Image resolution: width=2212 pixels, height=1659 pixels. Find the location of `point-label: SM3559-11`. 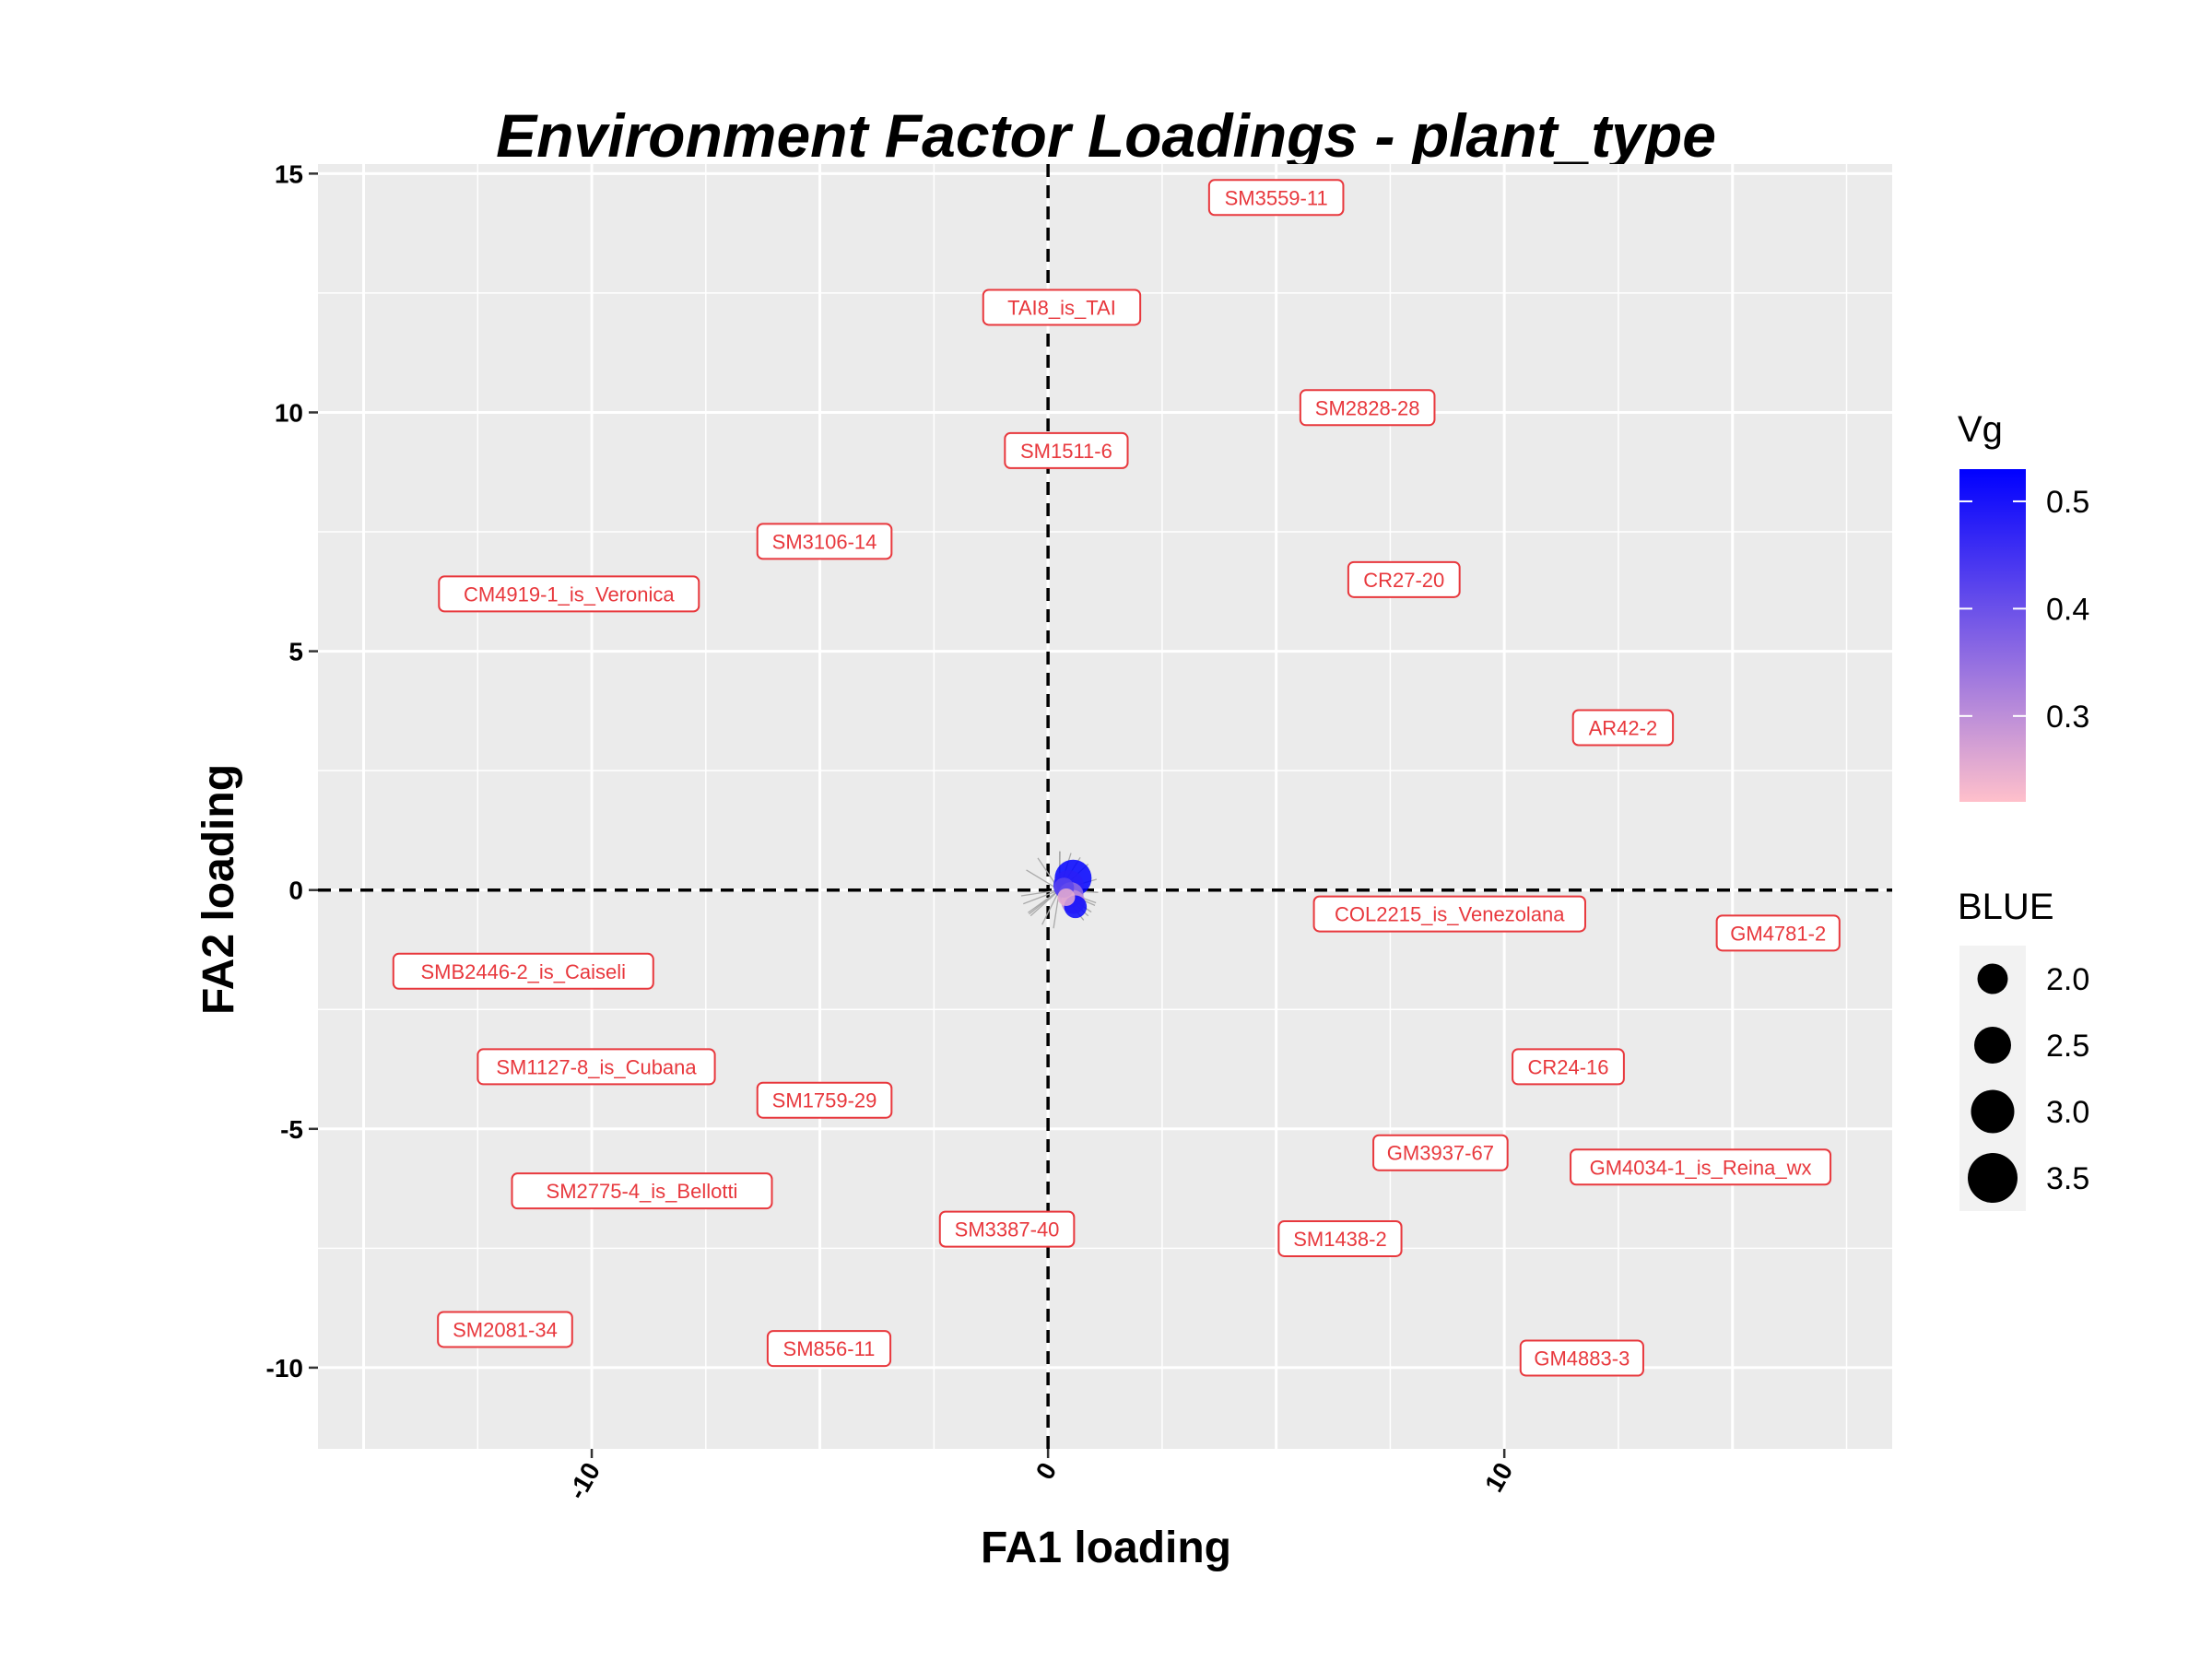

point-label: SM3559-11 is located at coordinates (1276, 197).